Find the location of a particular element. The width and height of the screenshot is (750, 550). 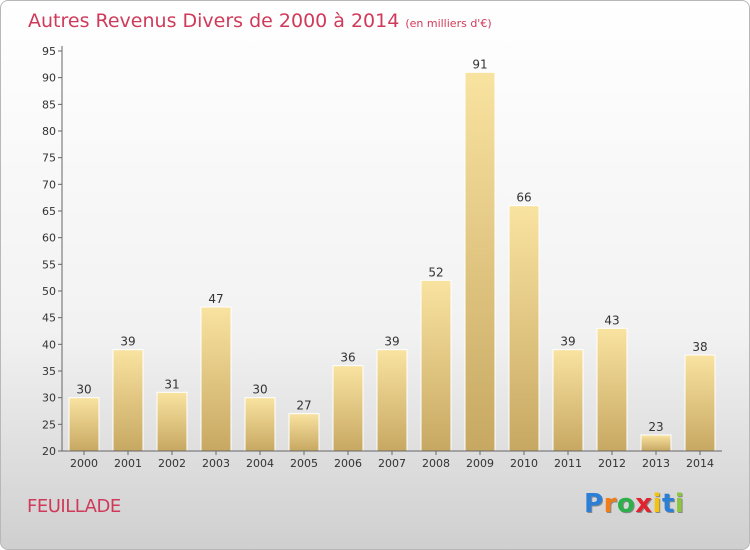

x-tick-label: 2012 is located at coordinates (612, 463).